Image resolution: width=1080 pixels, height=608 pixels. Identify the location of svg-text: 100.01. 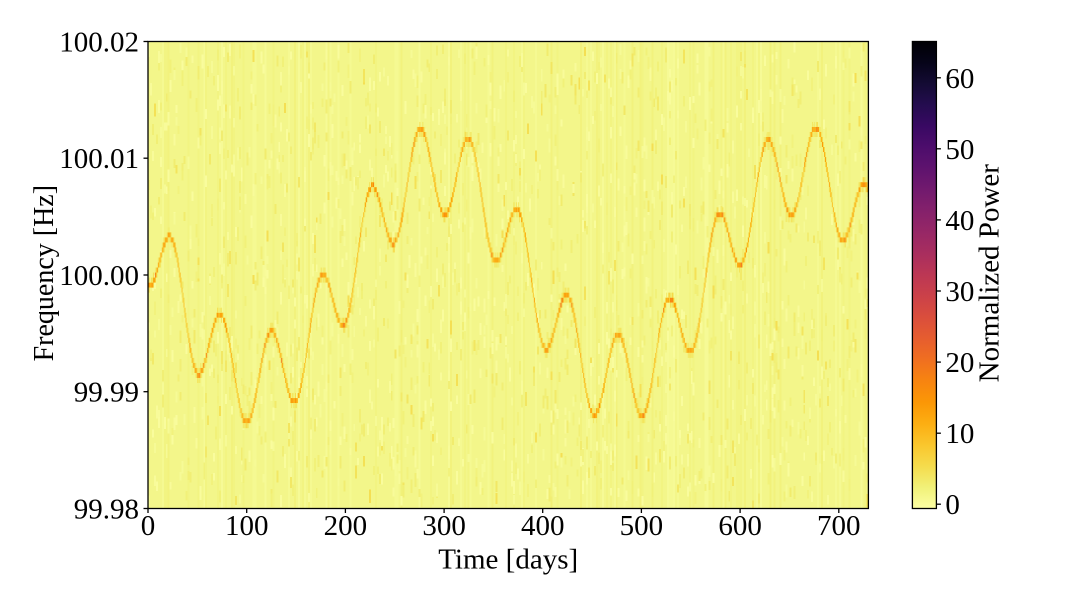
(99, 159).